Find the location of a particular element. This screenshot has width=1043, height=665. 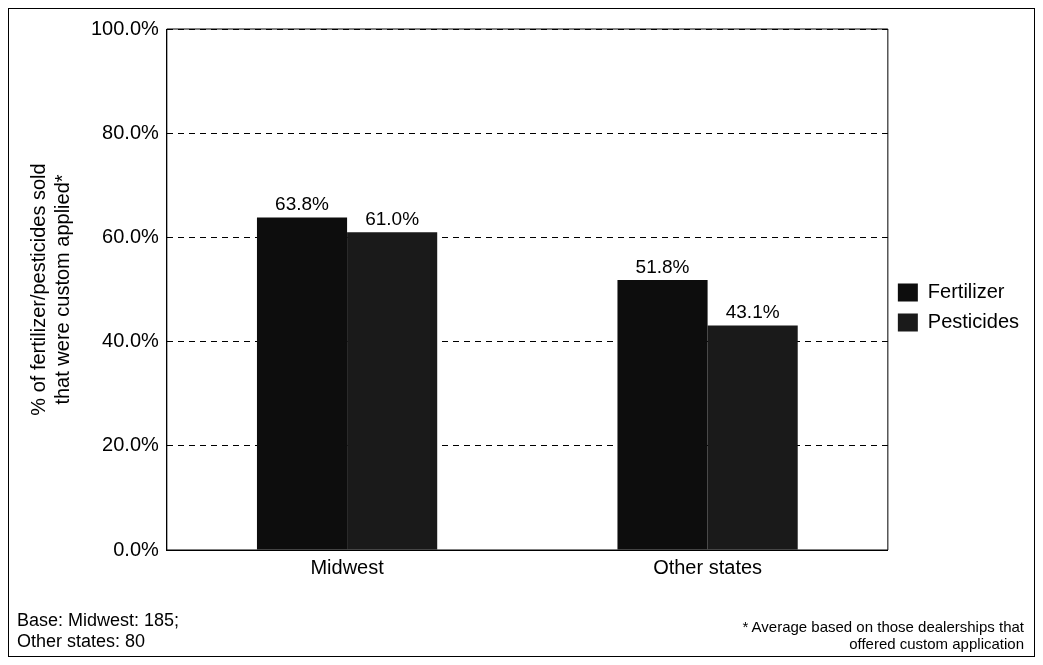

legend-label: Pesticides is located at coordinates (973, 321).